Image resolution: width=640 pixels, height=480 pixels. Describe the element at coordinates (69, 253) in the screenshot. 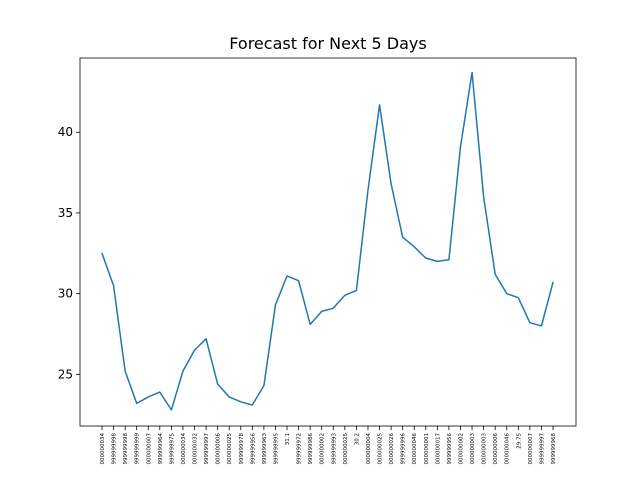

I see `y-axis: 25 30 35 40` at that location.